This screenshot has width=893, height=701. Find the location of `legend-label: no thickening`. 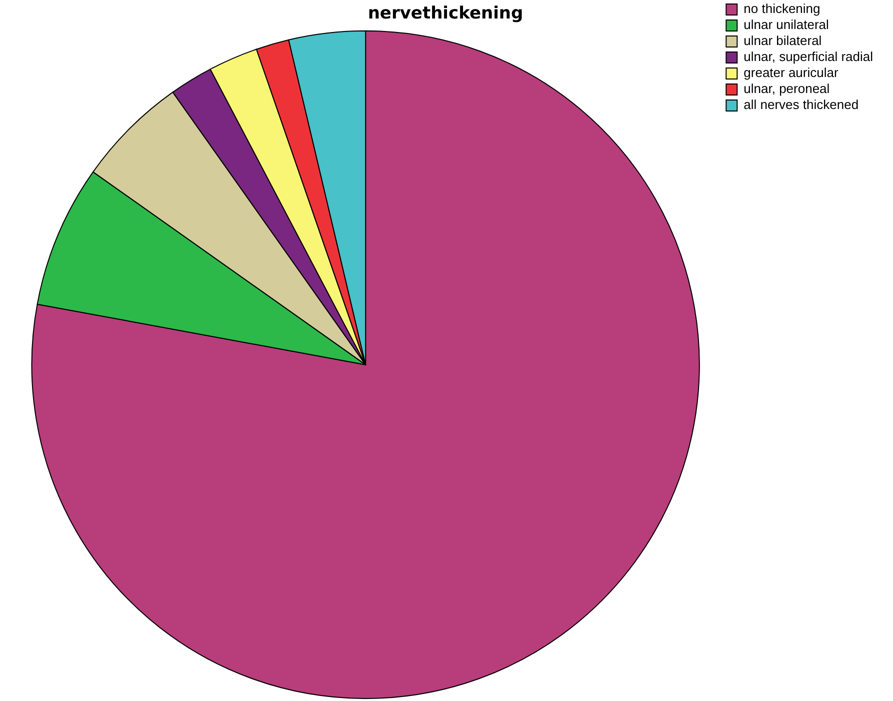

legend-label: no thickening is located at coordinates (782, 8).